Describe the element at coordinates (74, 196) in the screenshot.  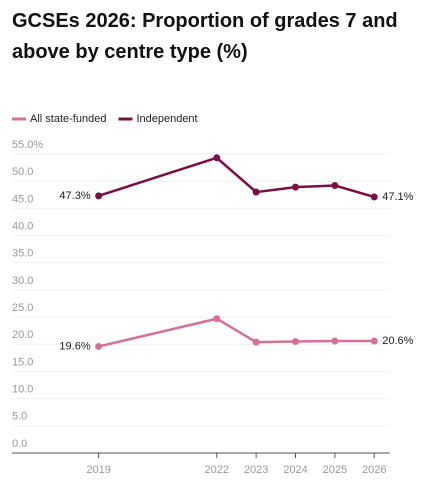
I see `data-label: 47.3%` at that location.